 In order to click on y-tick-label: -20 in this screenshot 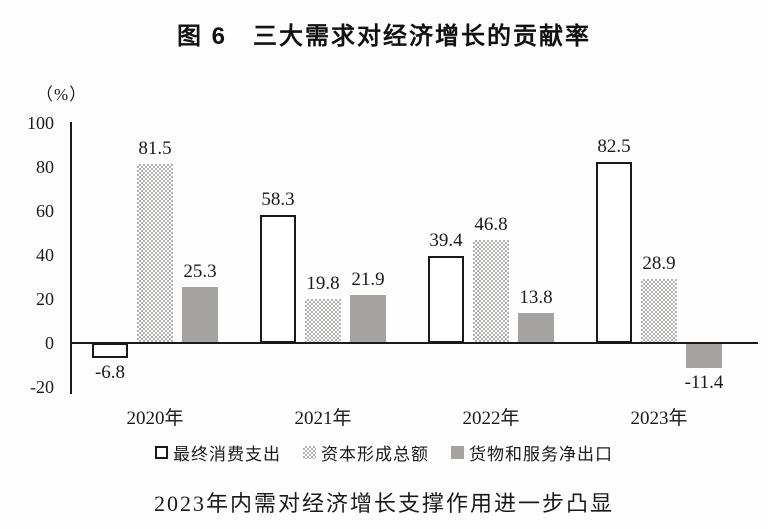, I will do `click(42, 387)`.